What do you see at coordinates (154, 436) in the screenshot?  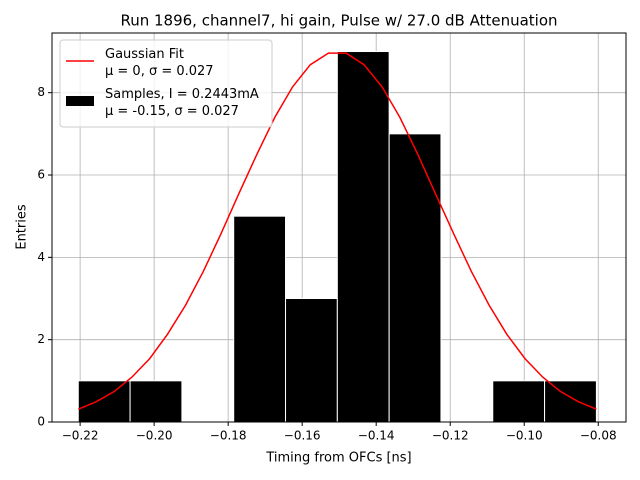 I see `x-tick-label: −0.20` at bounding box center [154, 436].